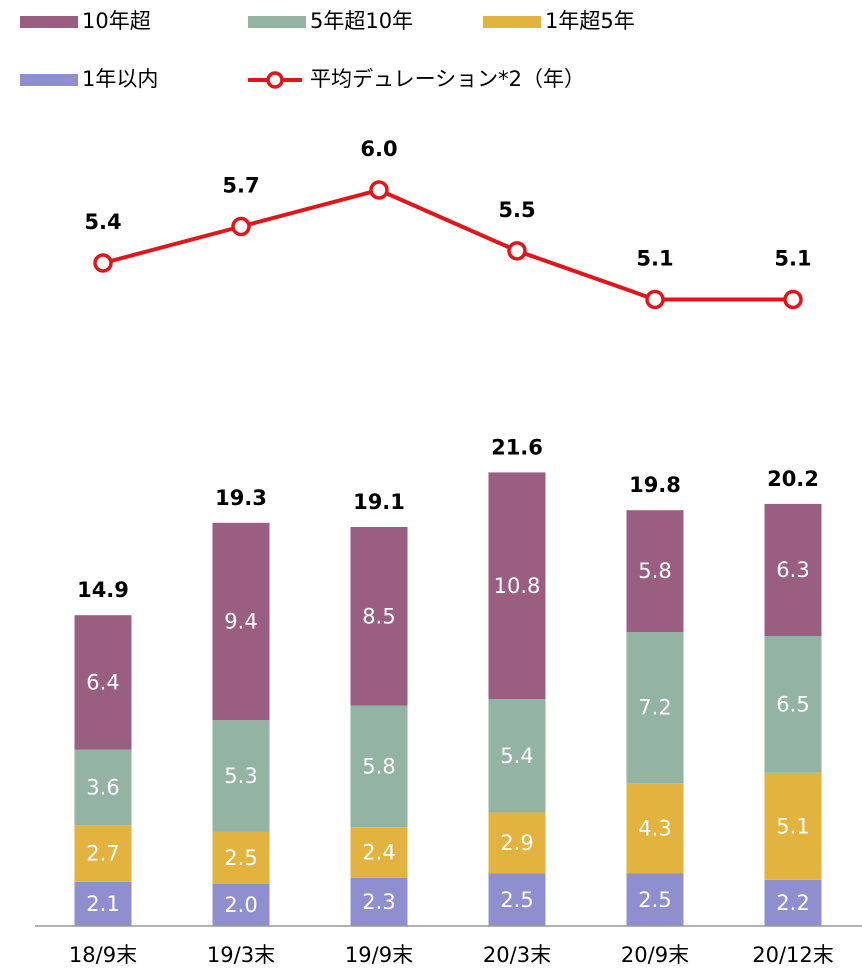  I want to click on bar-value-label: 5.4, so click(516, 756).